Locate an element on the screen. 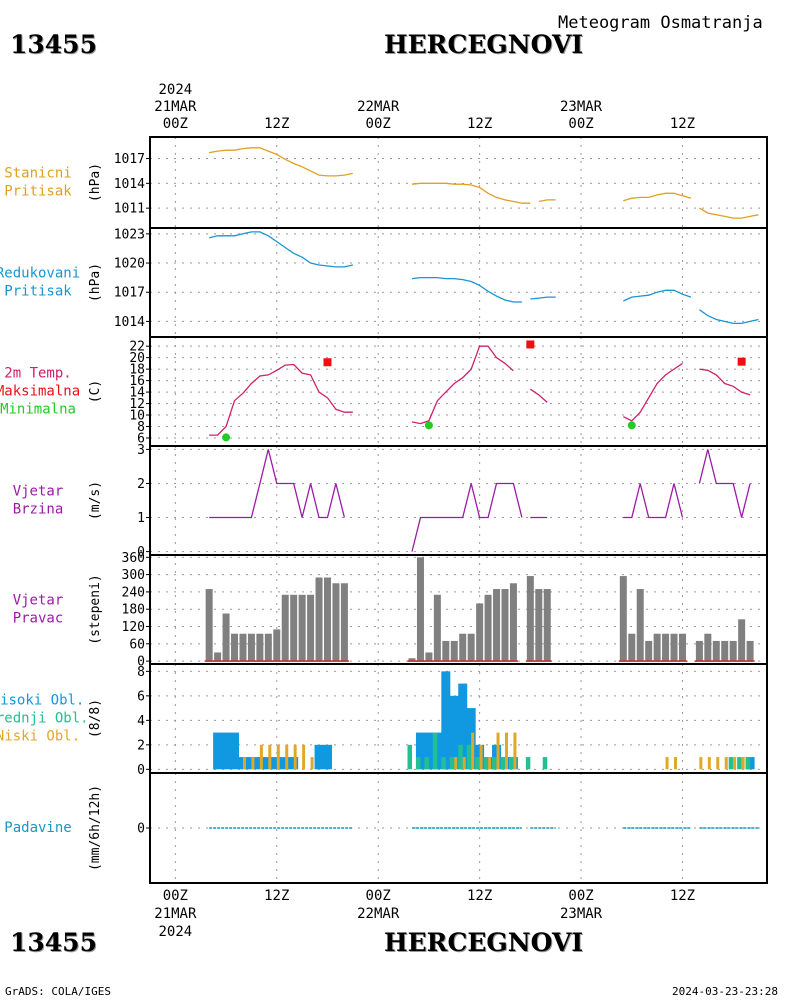  bottom-date-label: 21MAR is located at coordinates (175, 914).